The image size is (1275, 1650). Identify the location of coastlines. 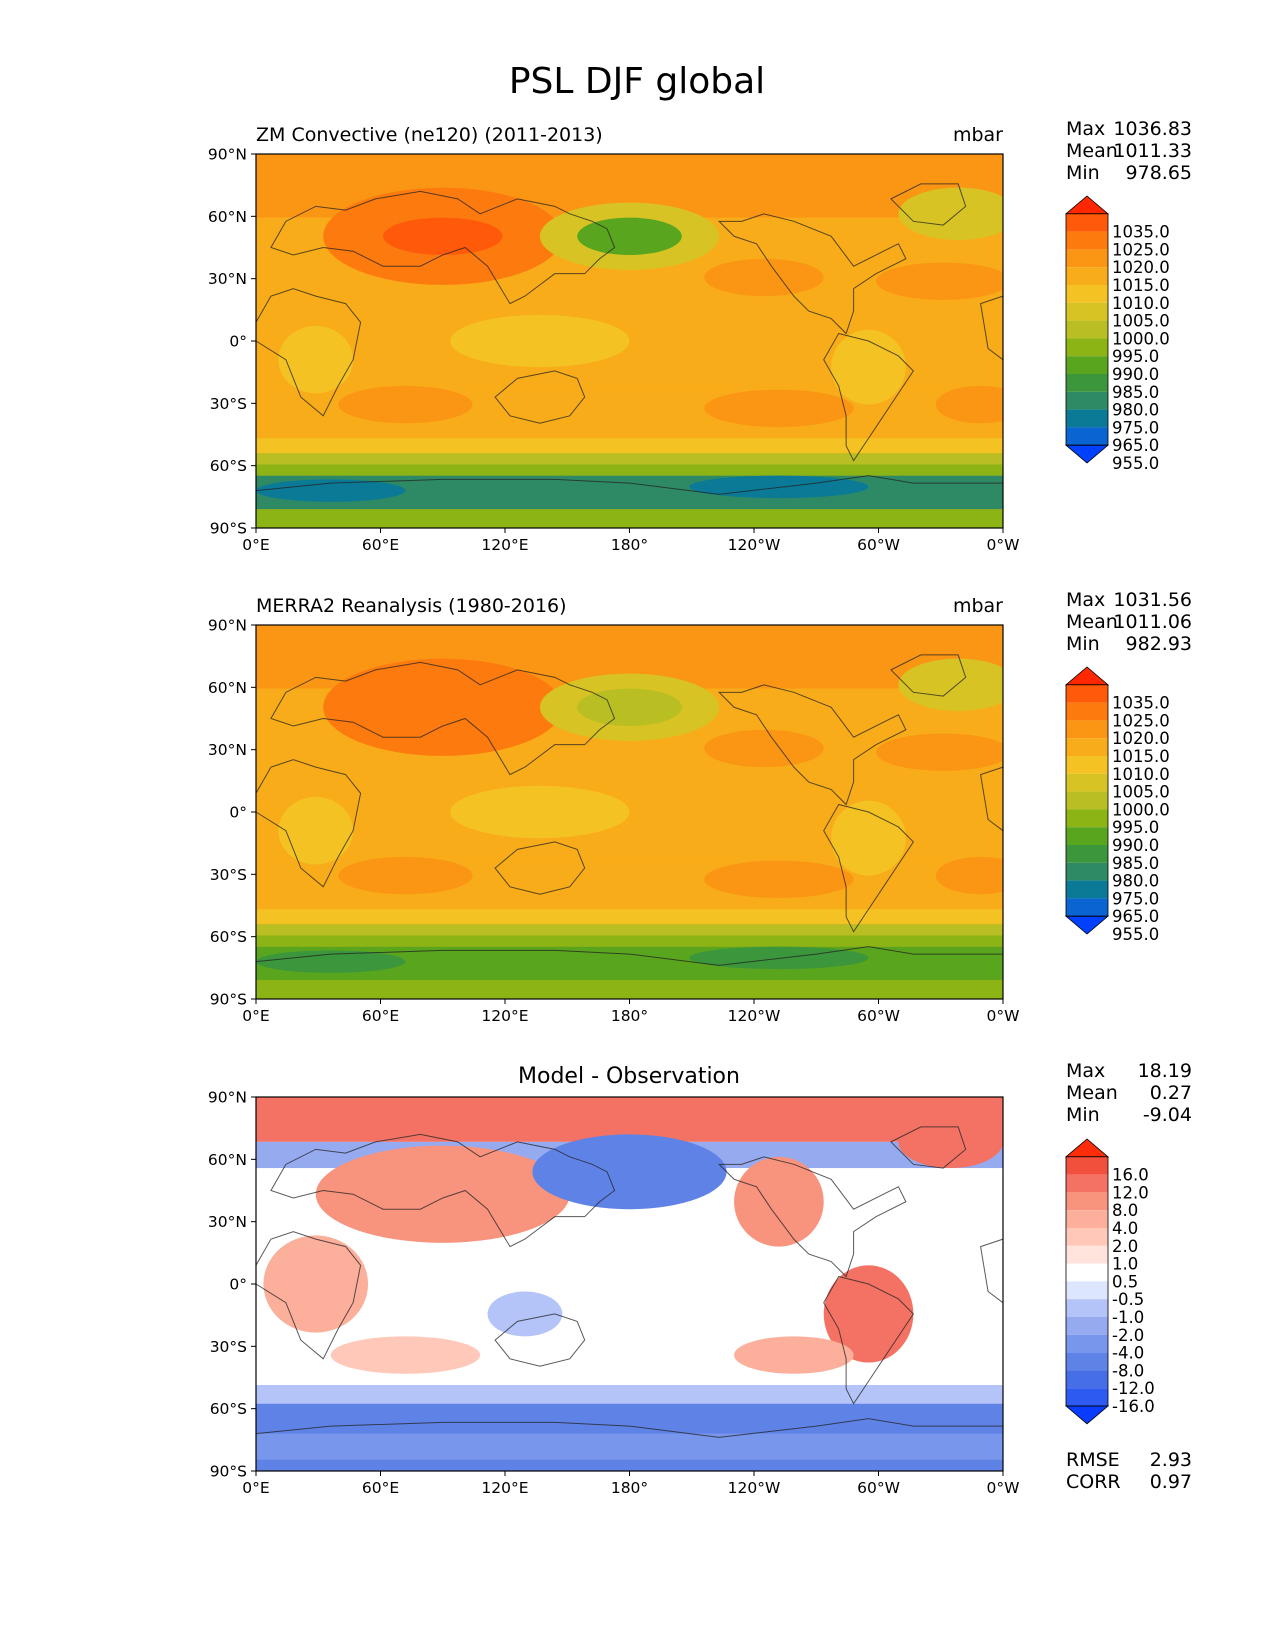
(629, 1299).